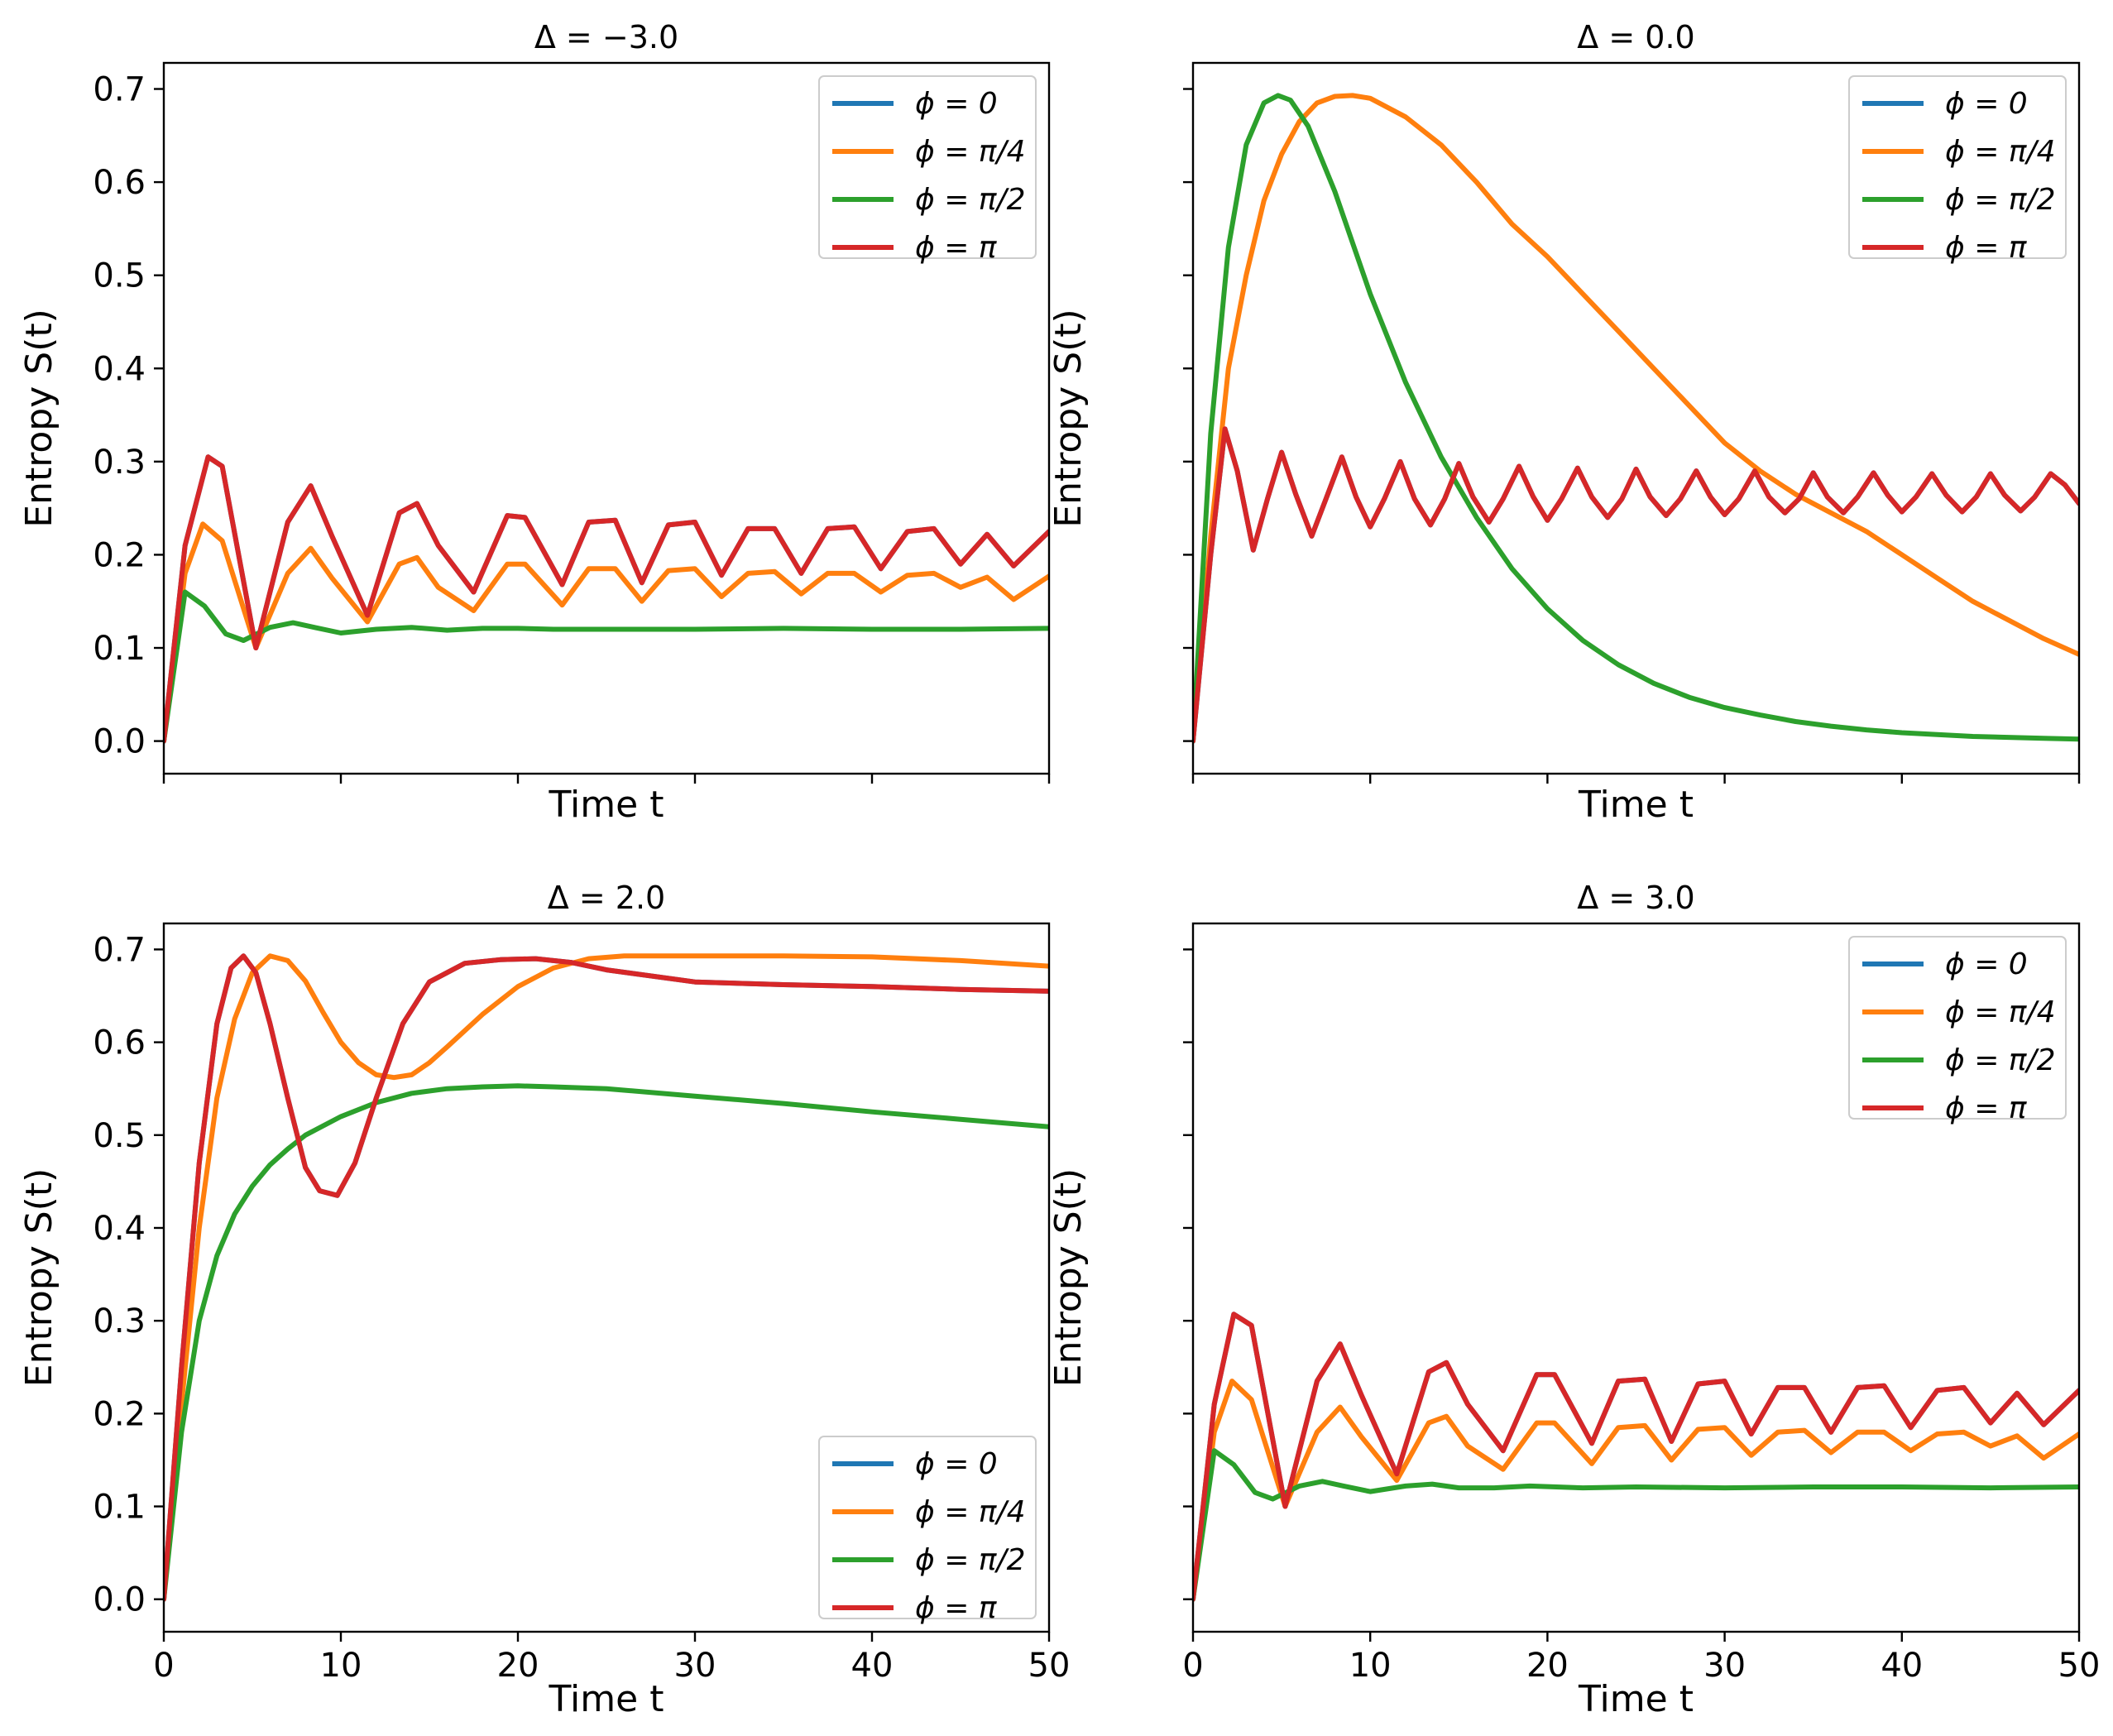  I want to click on panel-title: Δ = 2.0, so click(606, 898).